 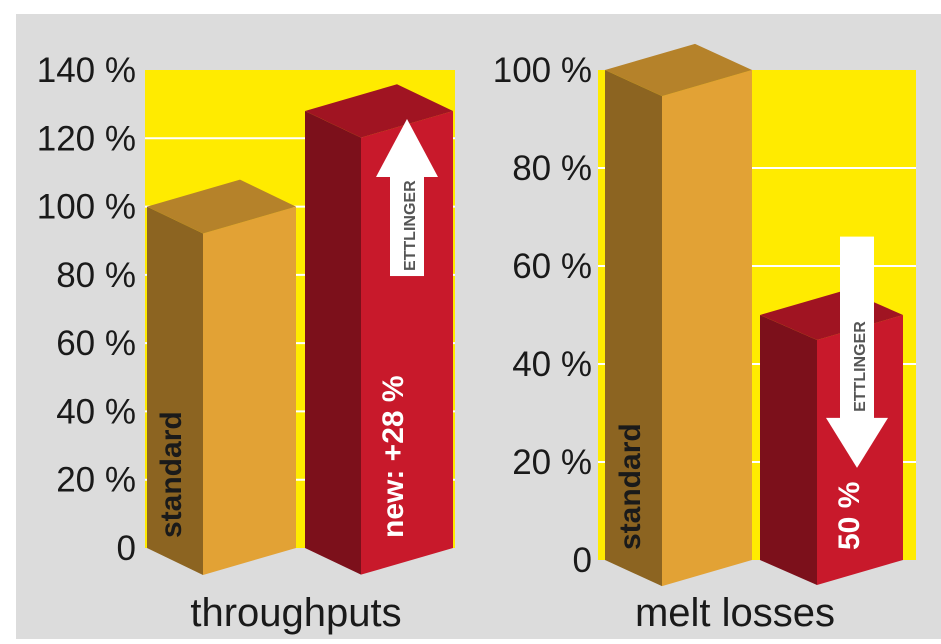 I want to click on arrow-down-icon: ETTLINGER, so click(x=857, y=352).